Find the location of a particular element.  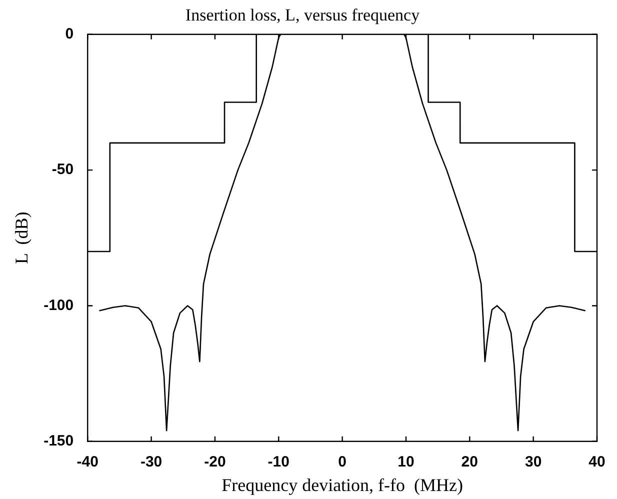

y-axis-title: L (dB) is located at coordinates (22, 238).